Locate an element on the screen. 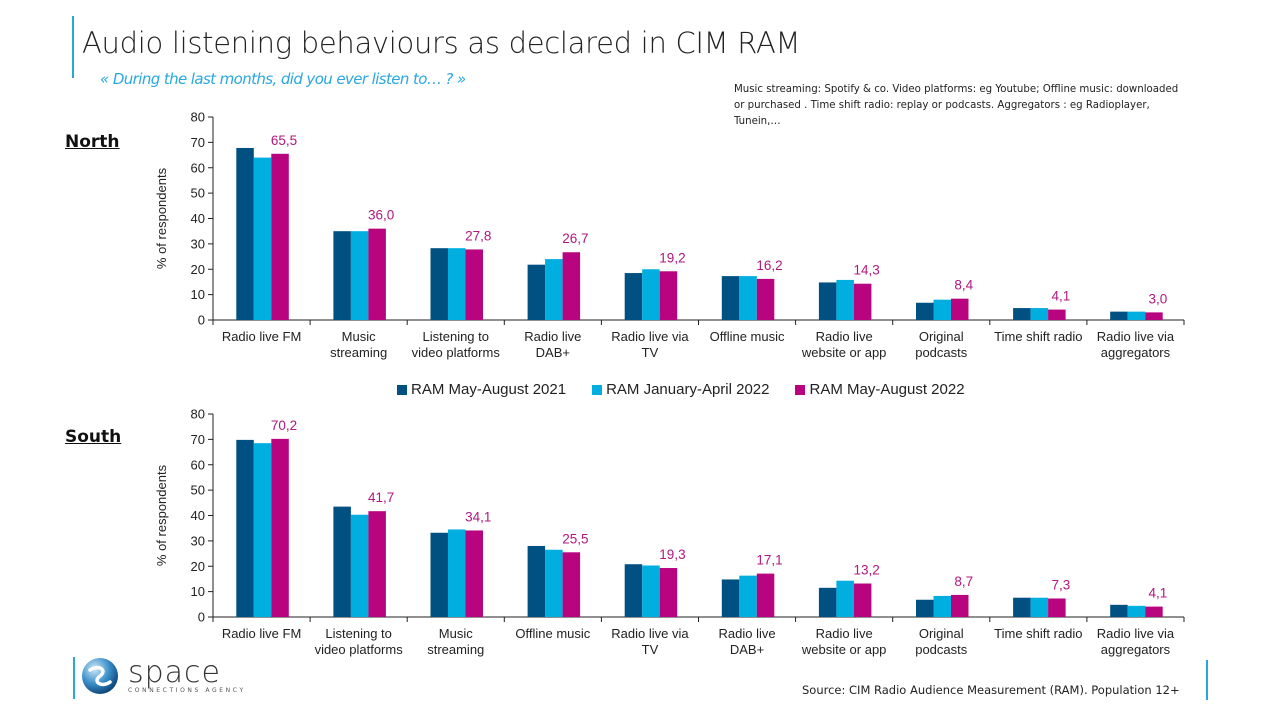 This screenshot has width=1280, height=720. south-category-label: Radio live is located at coordinates (747, 633).